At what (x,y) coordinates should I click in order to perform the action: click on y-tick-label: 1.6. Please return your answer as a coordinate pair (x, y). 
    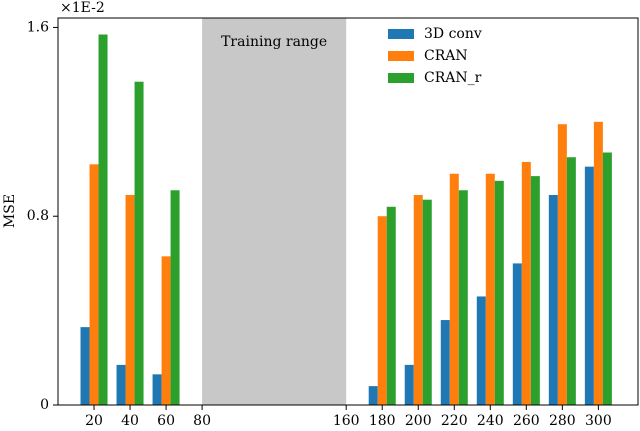
    Looking at the image, I should click on (38, 27).